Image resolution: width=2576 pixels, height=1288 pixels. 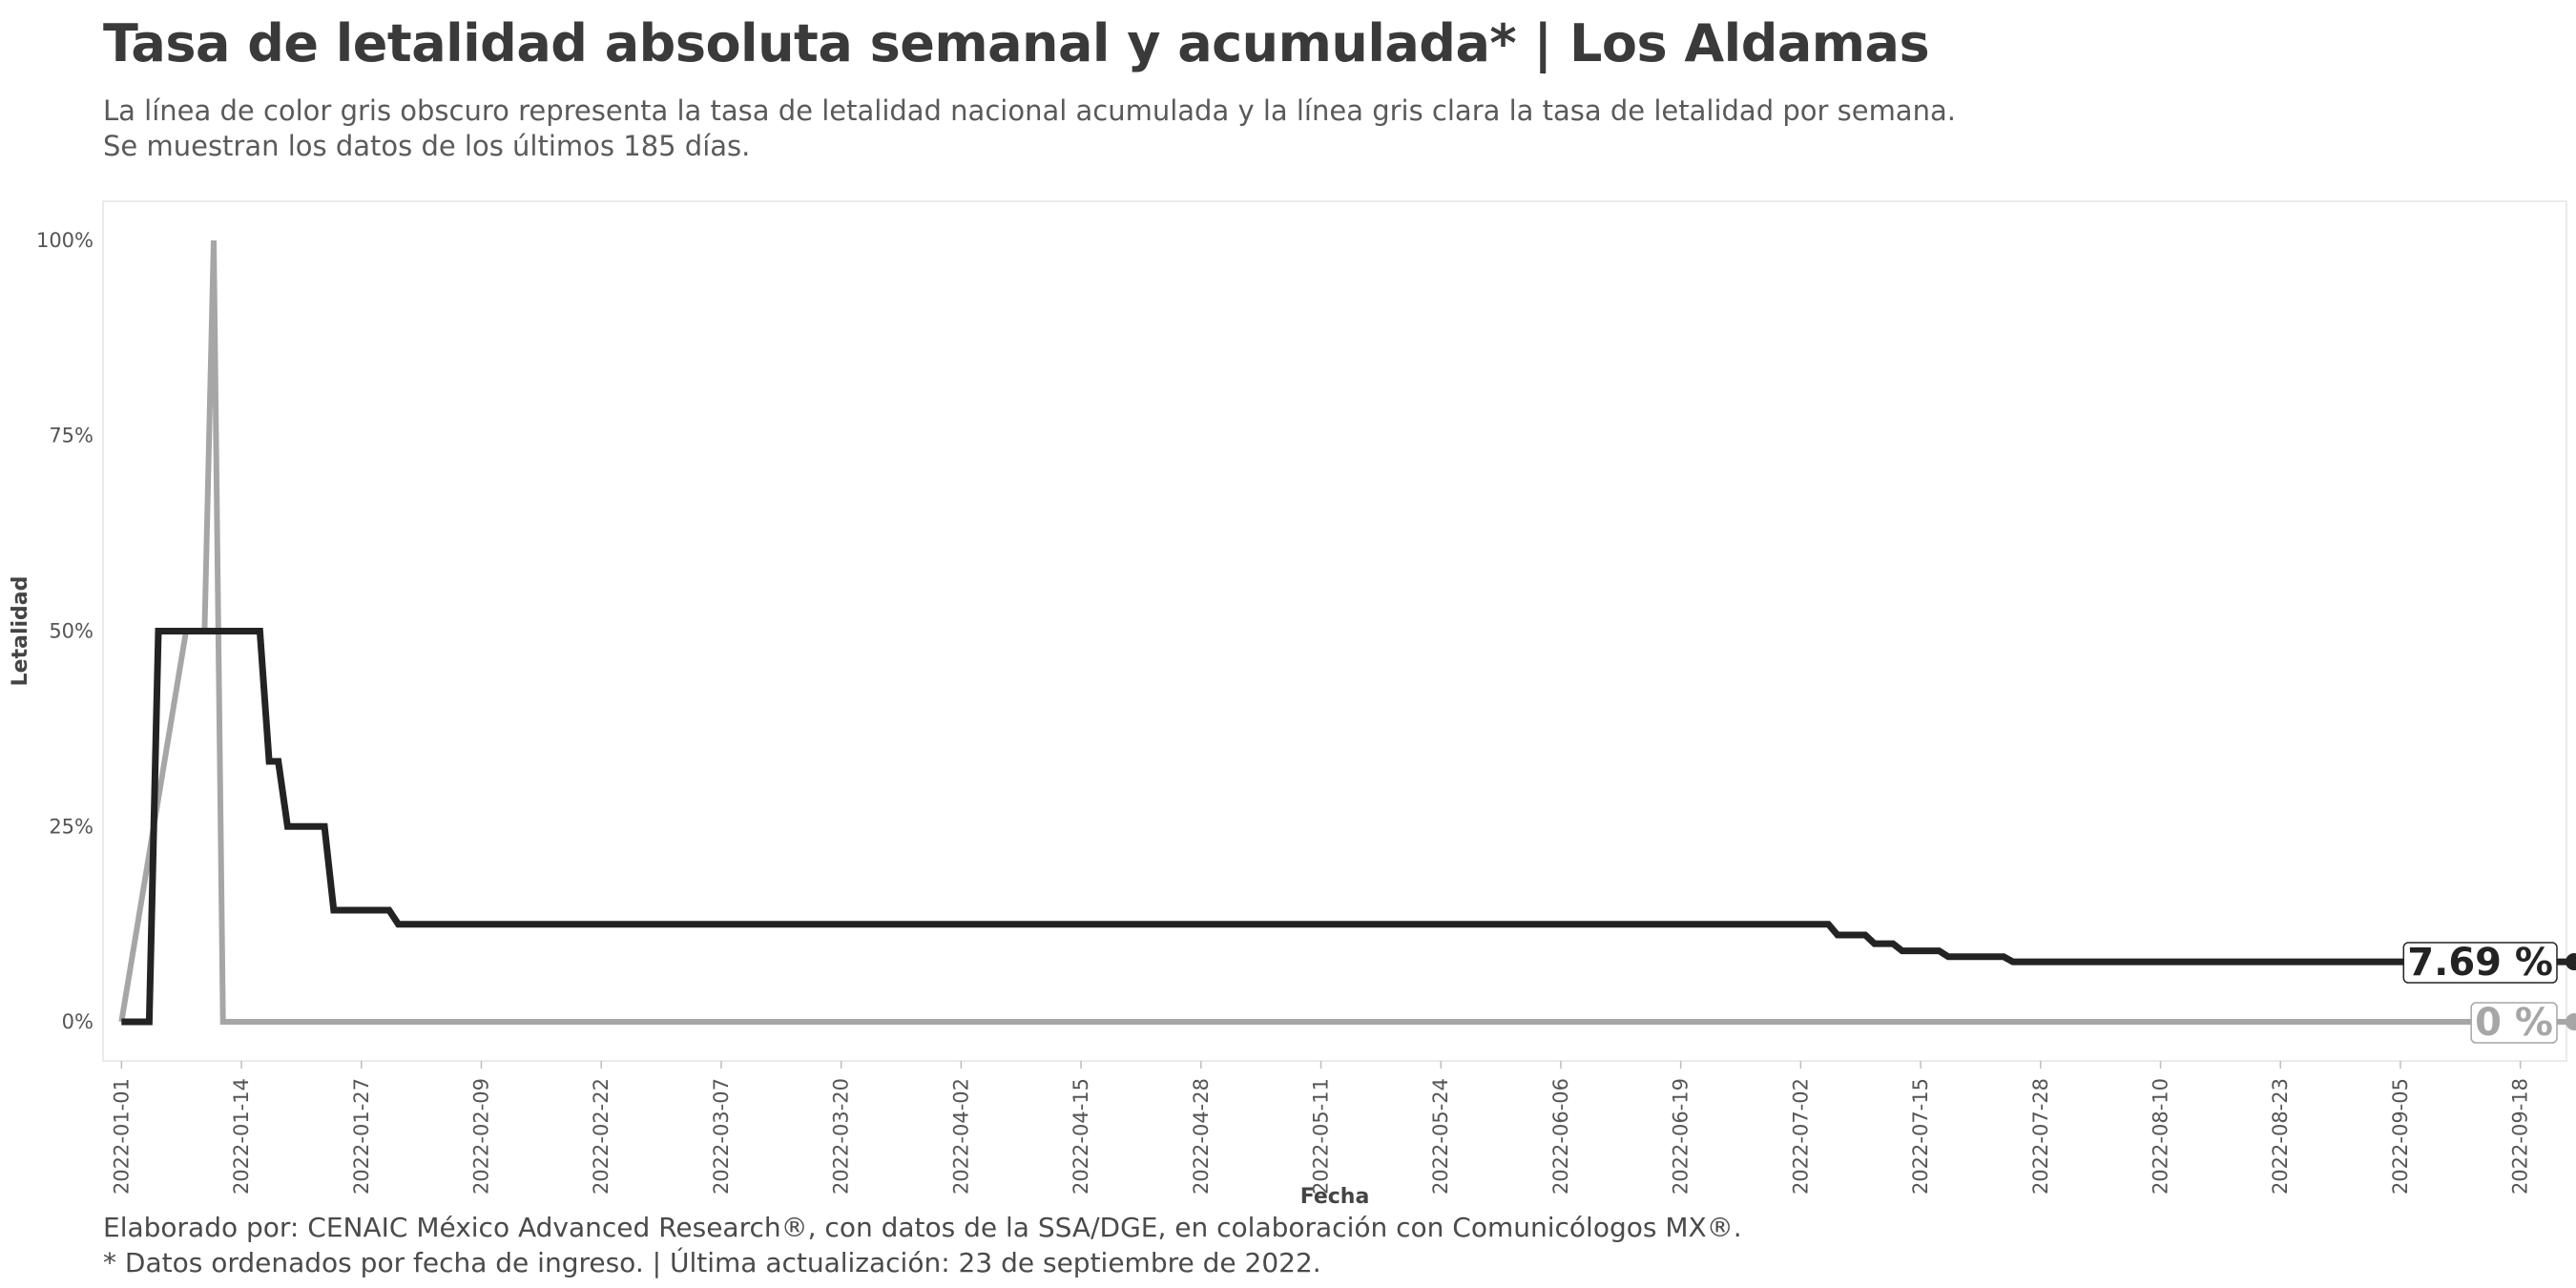 I want to click on x-tick-label: 2022-07-15, so click(x=1920, y=1136).